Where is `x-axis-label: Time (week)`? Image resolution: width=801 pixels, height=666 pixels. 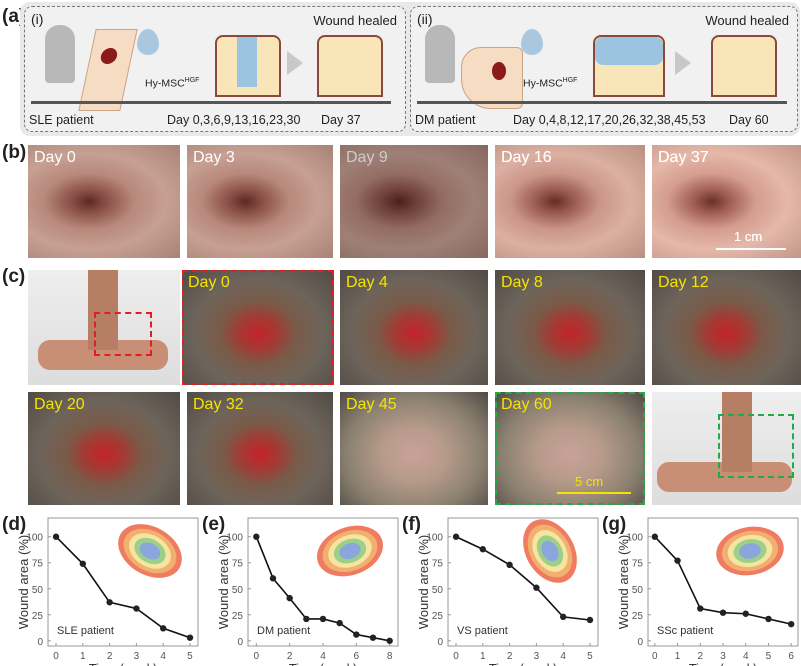
x-axis-label: Time (week) is located at coordinates (323, 664).